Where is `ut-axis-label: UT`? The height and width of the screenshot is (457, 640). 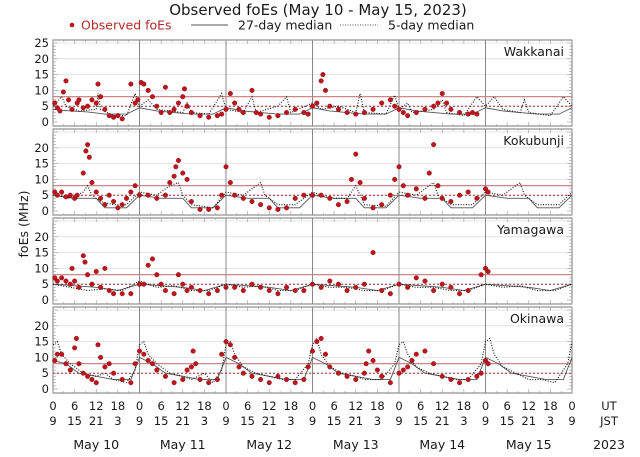 ut-axis-label: UT is located at coordinates (609, 406).